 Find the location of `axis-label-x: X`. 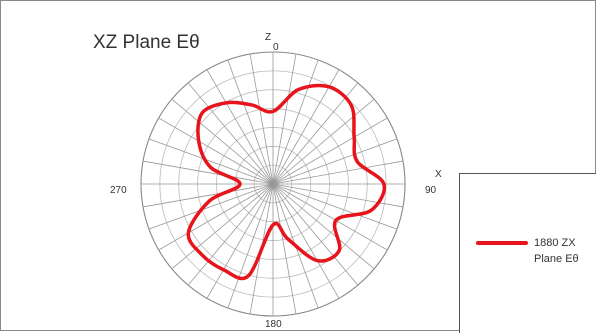

axis-label-x: X is located at coordinates (438, 174).